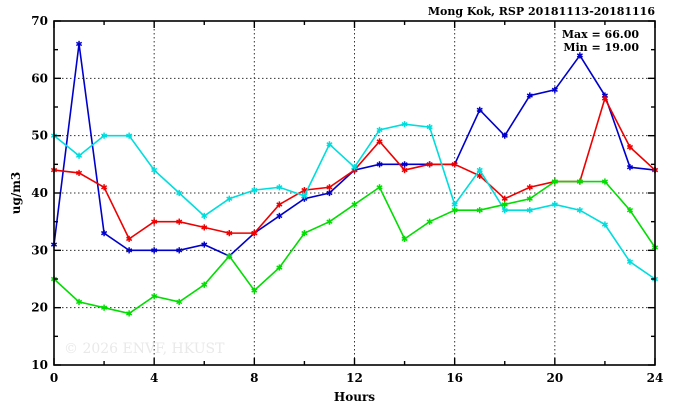  What do you see at coordinates (154, 378) in the screenshot?
I see `x-tick-label: 4` at bounding box center [154, 378].